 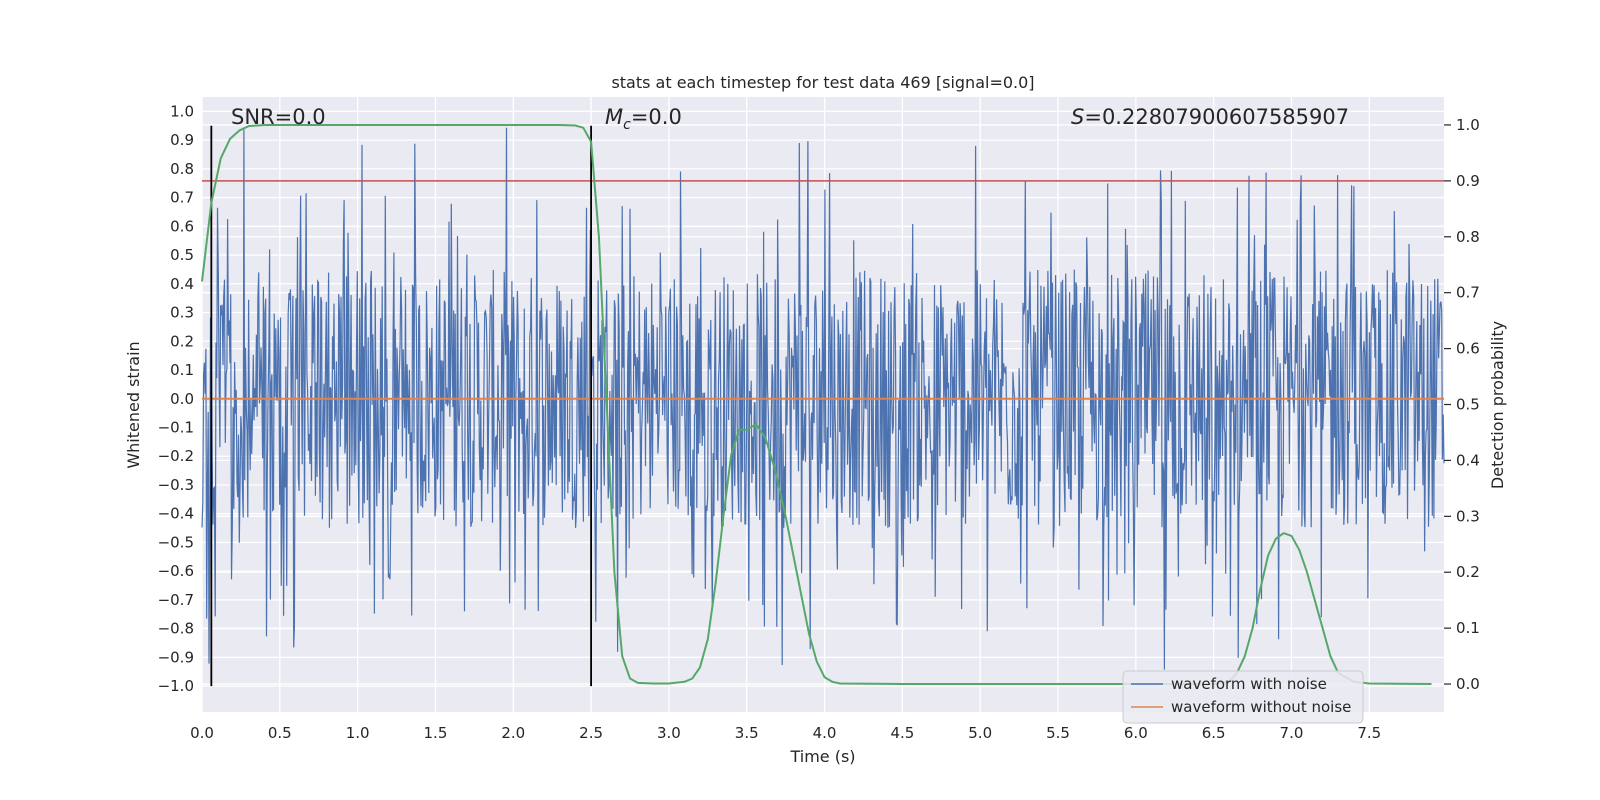 I want to click on x-tick-label-13: 6.5, so click(x=1214, y=733).